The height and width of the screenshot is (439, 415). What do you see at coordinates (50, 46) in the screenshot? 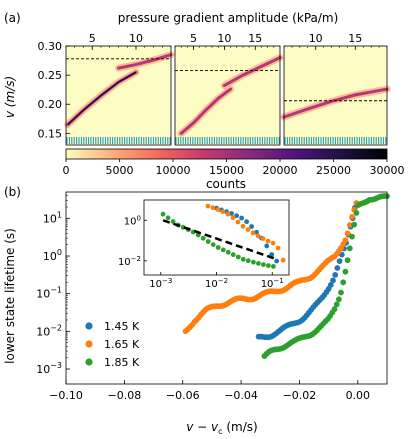
I see `y-tick-label: 0.30` at bounding box center [50, 46].